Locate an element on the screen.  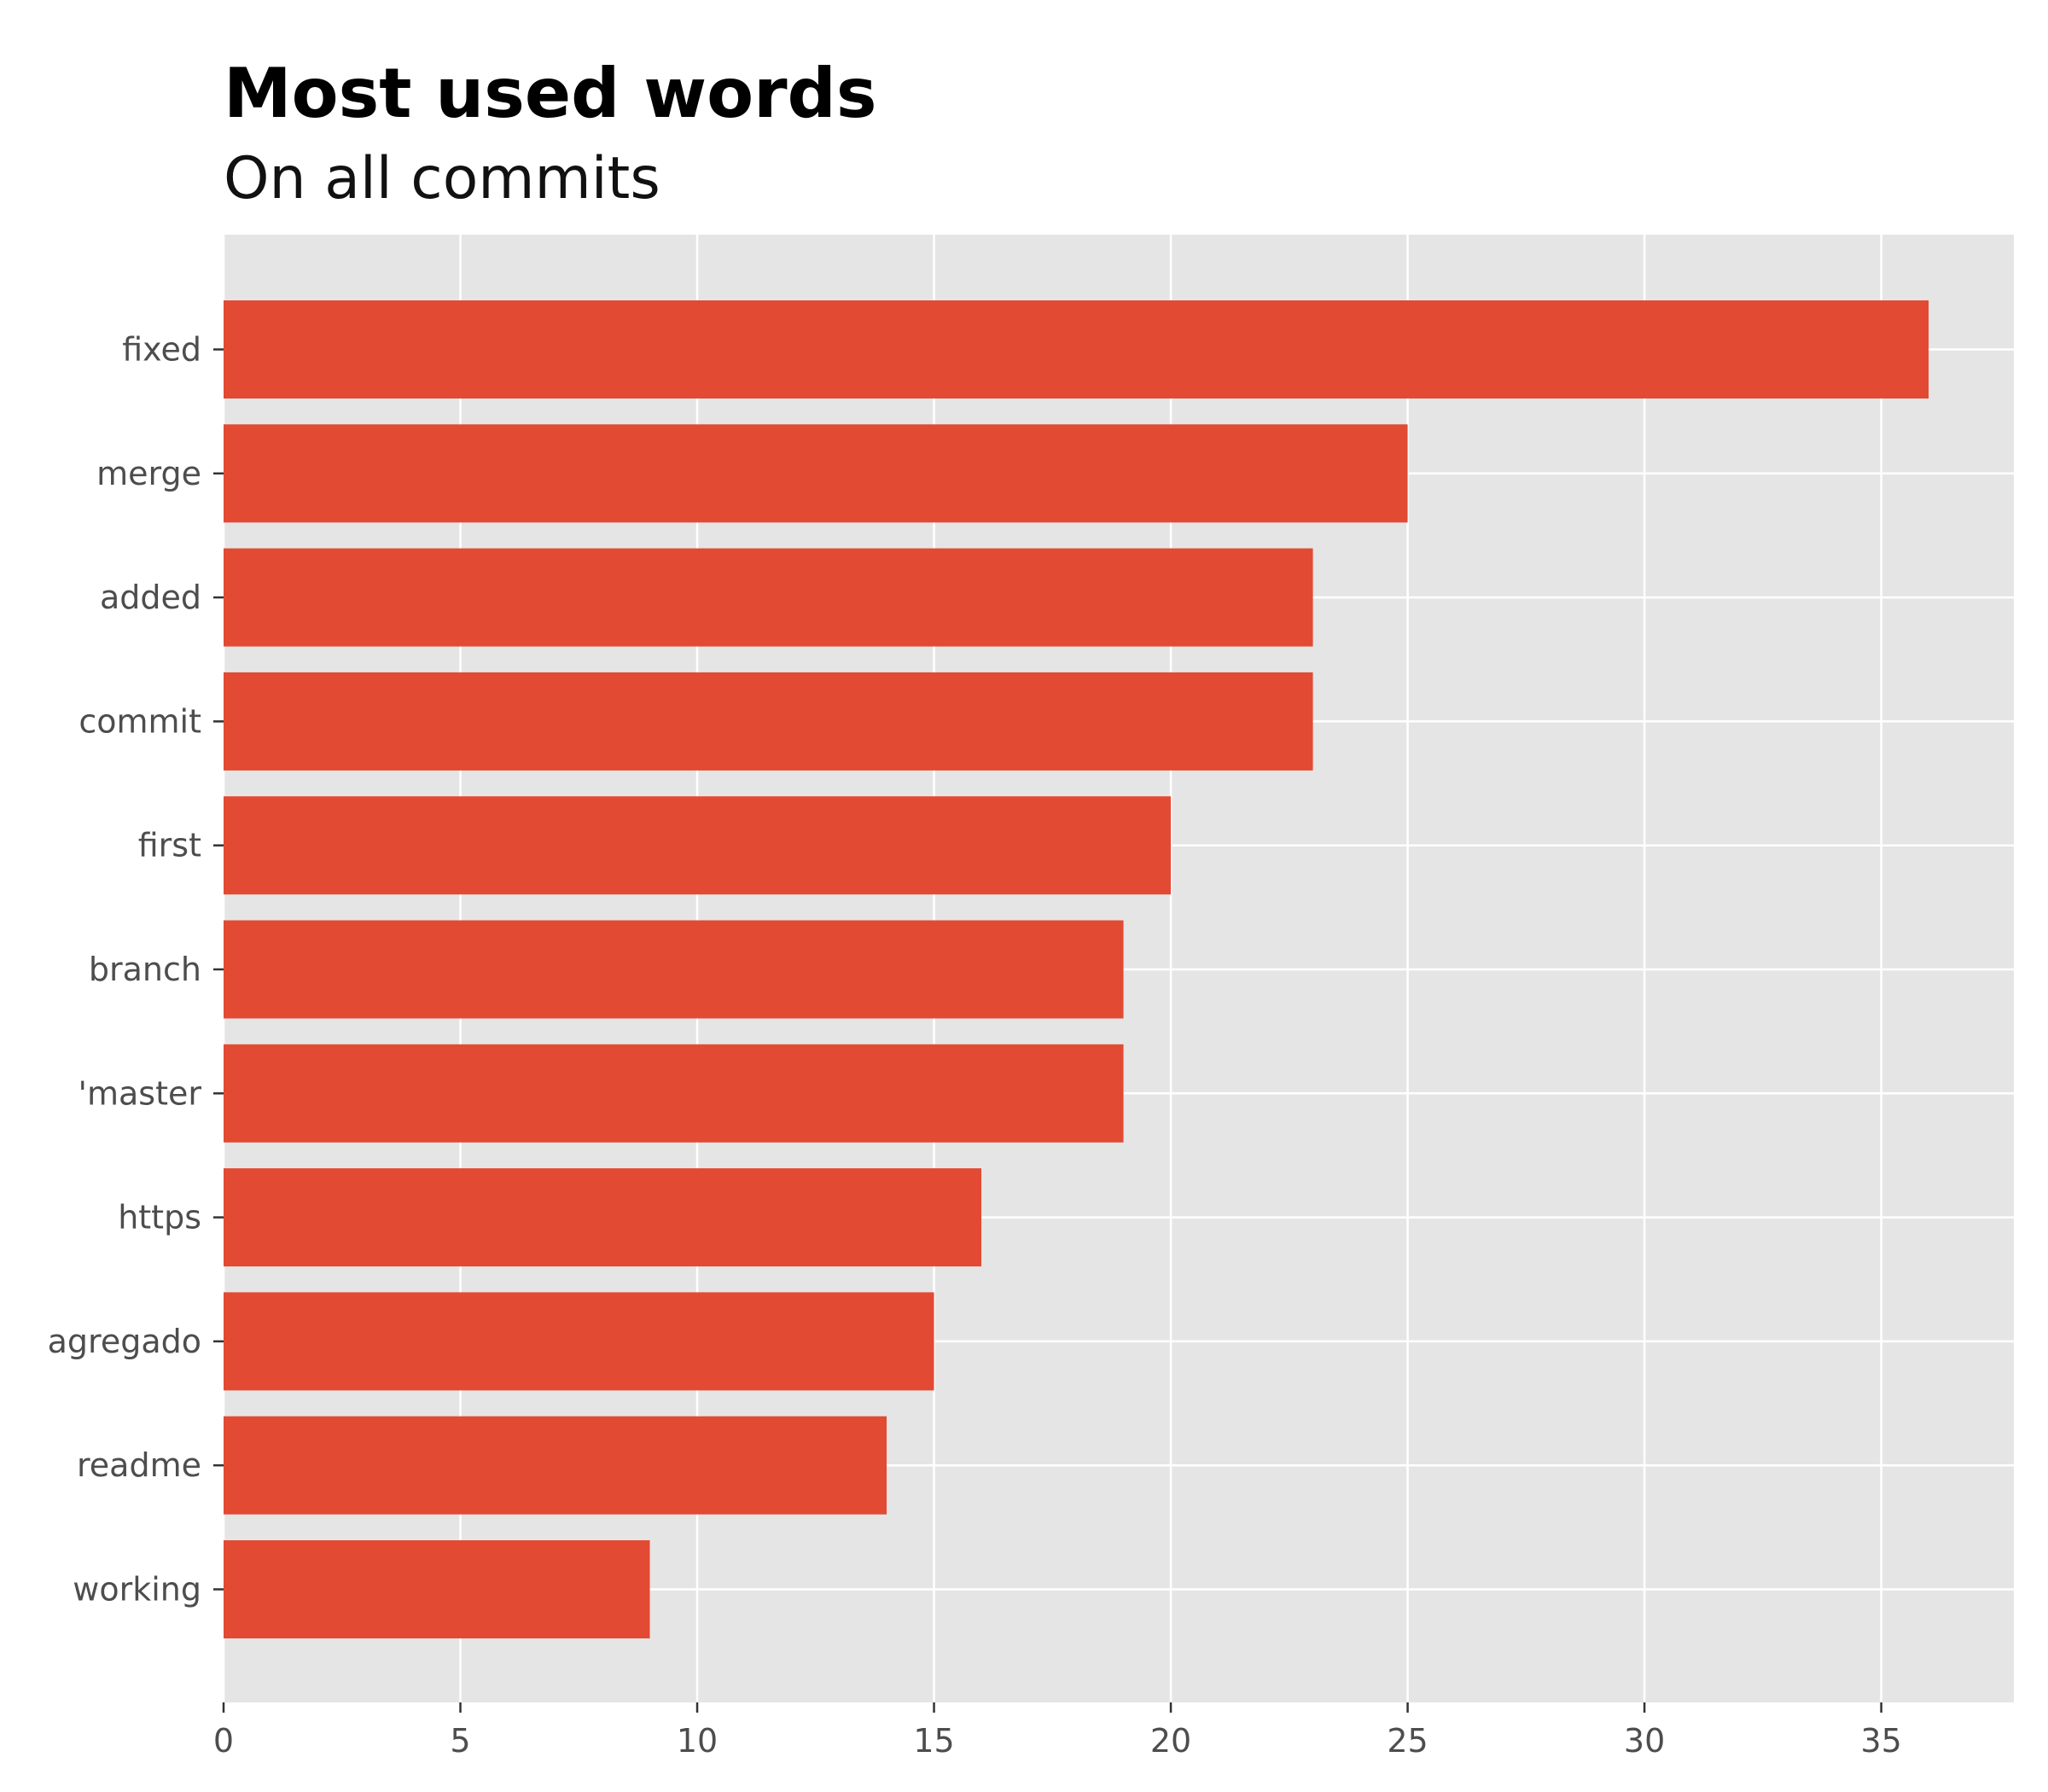
y-tick-label: readme is located at coordinates (139, 1465).